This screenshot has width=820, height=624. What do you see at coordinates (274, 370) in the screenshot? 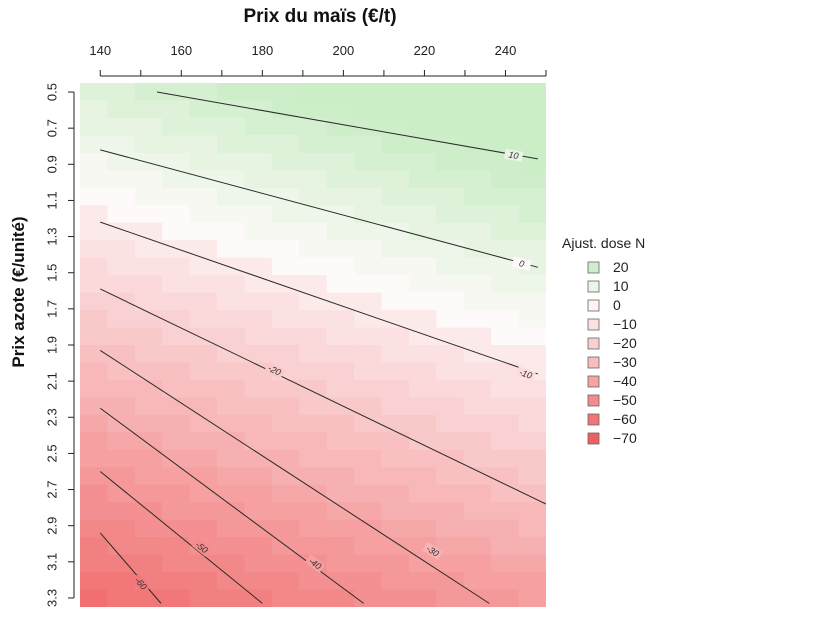
I see `contour-label-bg` at bounding box center [274, 370].